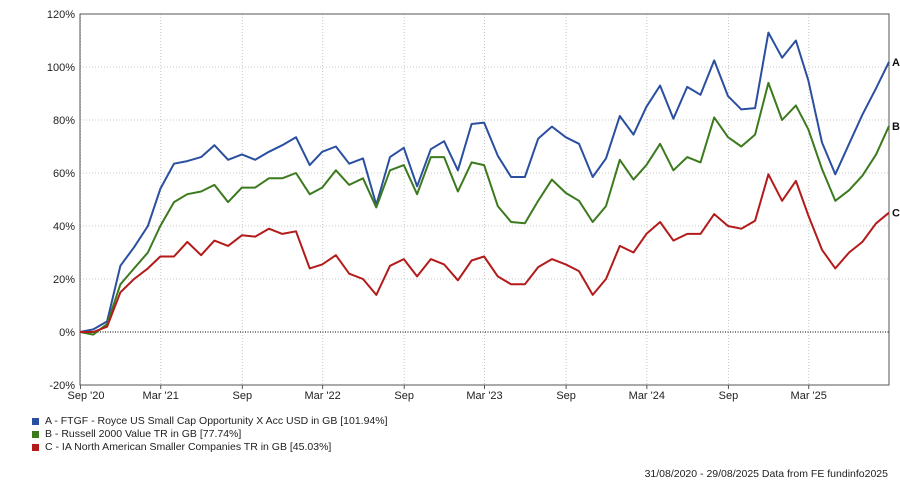 The height and width of the screenshot is (484, 900). I want to click on legend-swatch-b, so click(35, 434).